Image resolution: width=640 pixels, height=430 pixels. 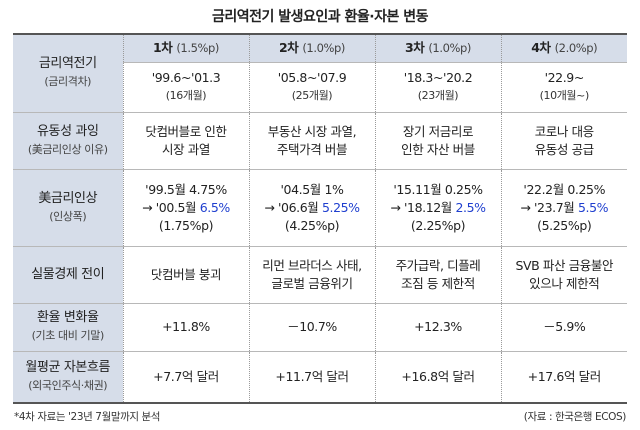 I want to click on period-header-2: 2차 (1.0%p), so click(x=312, y=48).